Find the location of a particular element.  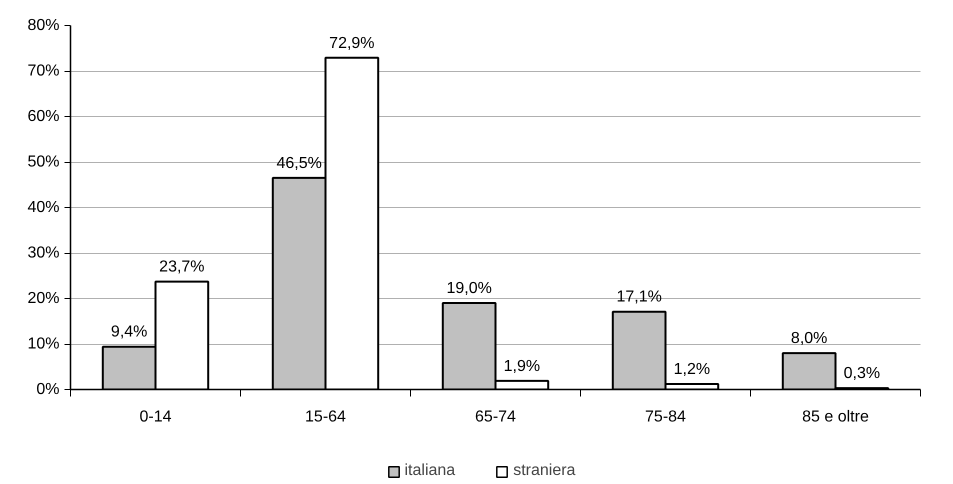

data-label: 23,7% is located at coordinates (182, 267).